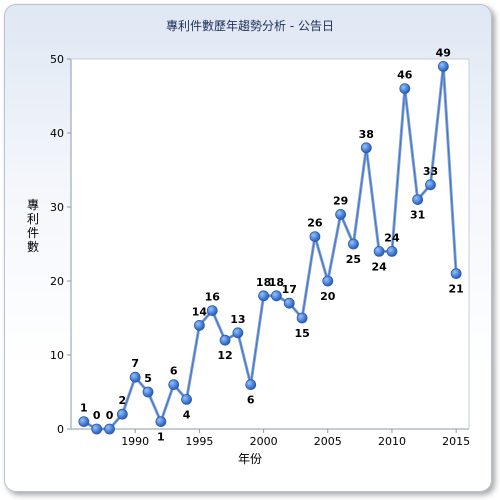 The height and width of the screenshot is (500, 500). What do you see at coordinates (340, 200) in the screenshot?
I see `data-label: 29` at bounding box center [340, 200].